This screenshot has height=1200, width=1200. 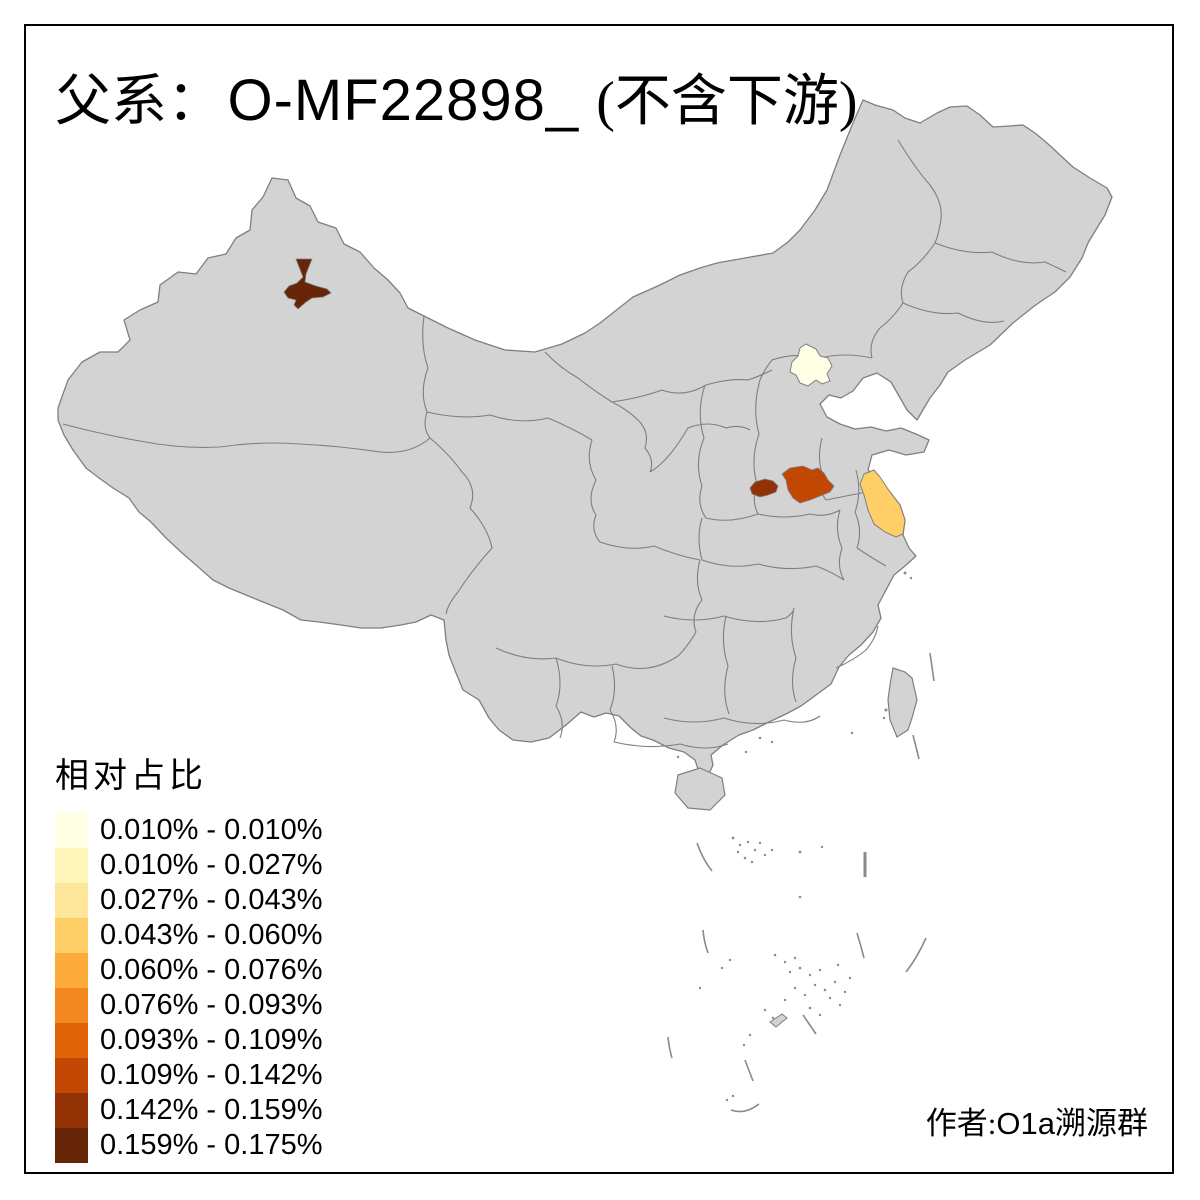 What do you see at coordinates (727, 102) in the screenshot?
I see `title-suffix: (不含下游)` at bounding box center [727, 102].